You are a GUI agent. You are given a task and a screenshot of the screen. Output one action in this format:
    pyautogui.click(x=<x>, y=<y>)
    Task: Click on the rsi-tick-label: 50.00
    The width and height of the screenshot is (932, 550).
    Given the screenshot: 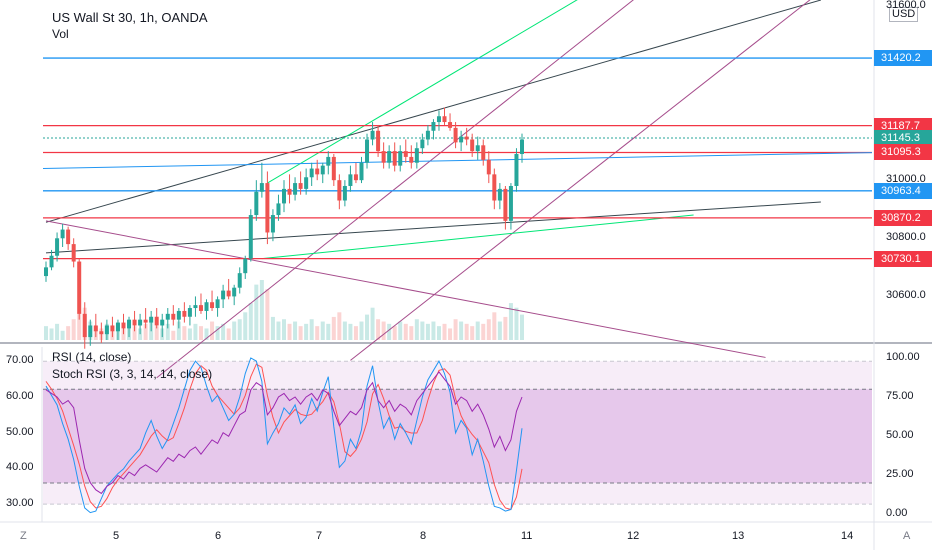 What is the action you would take?
    pyautogui.click(x=20, y=431)
    